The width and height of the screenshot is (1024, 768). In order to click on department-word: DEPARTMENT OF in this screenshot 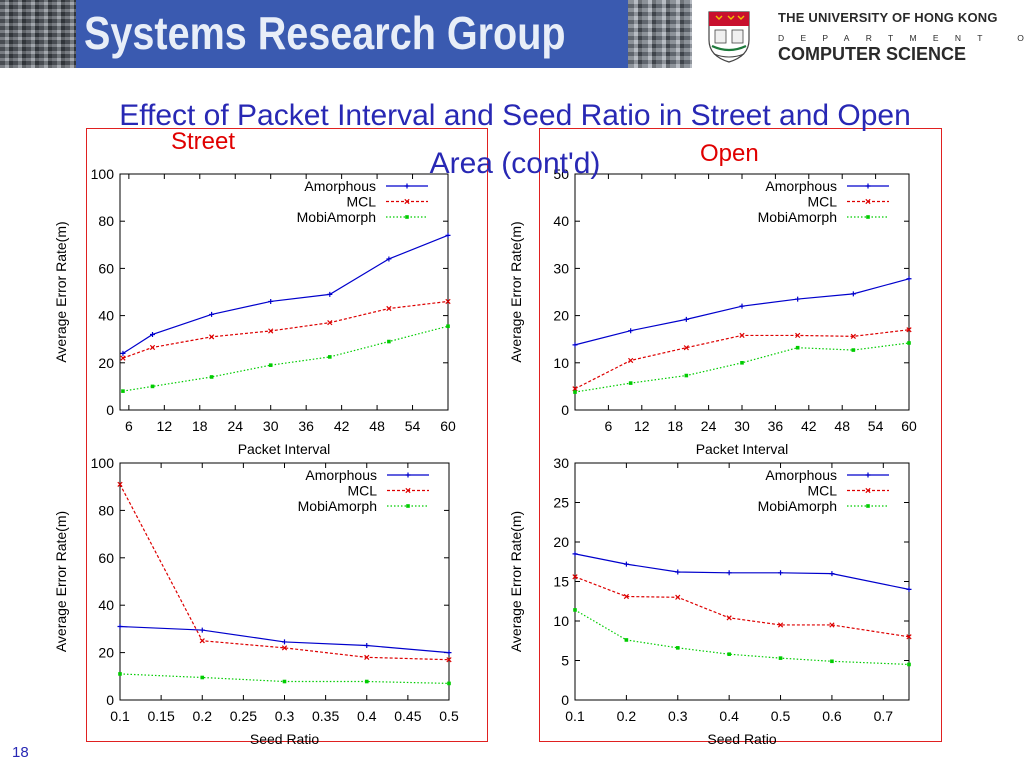, I will do `click(901, 38)`.